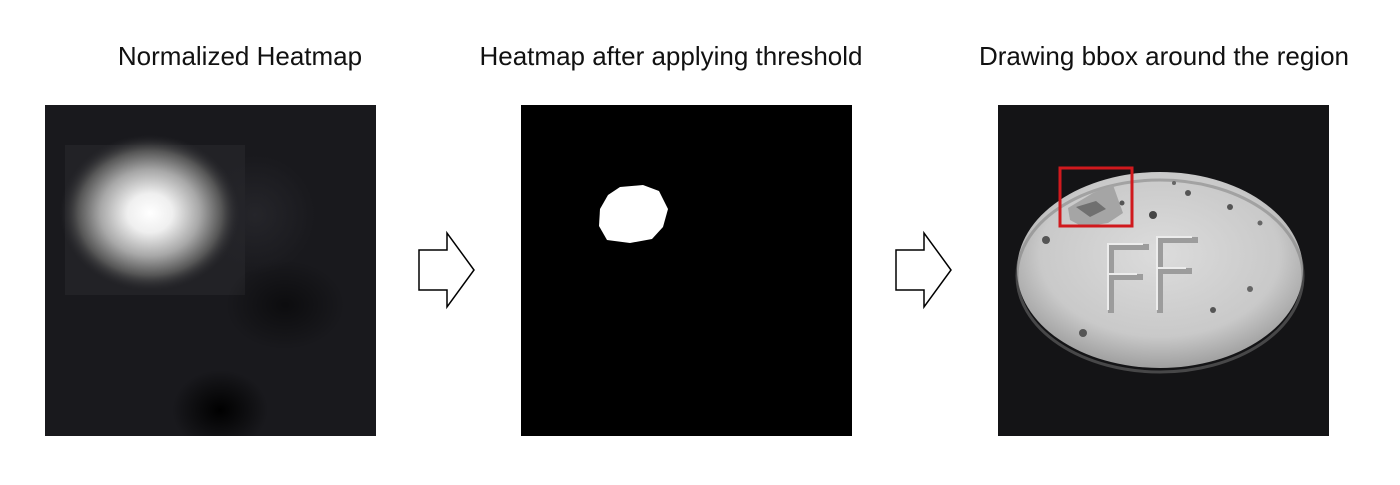 The image size is (1400, 485). I want to click on panel-title-threshold-heatmap: Heatmap after applying threshold, so click(671, 56).